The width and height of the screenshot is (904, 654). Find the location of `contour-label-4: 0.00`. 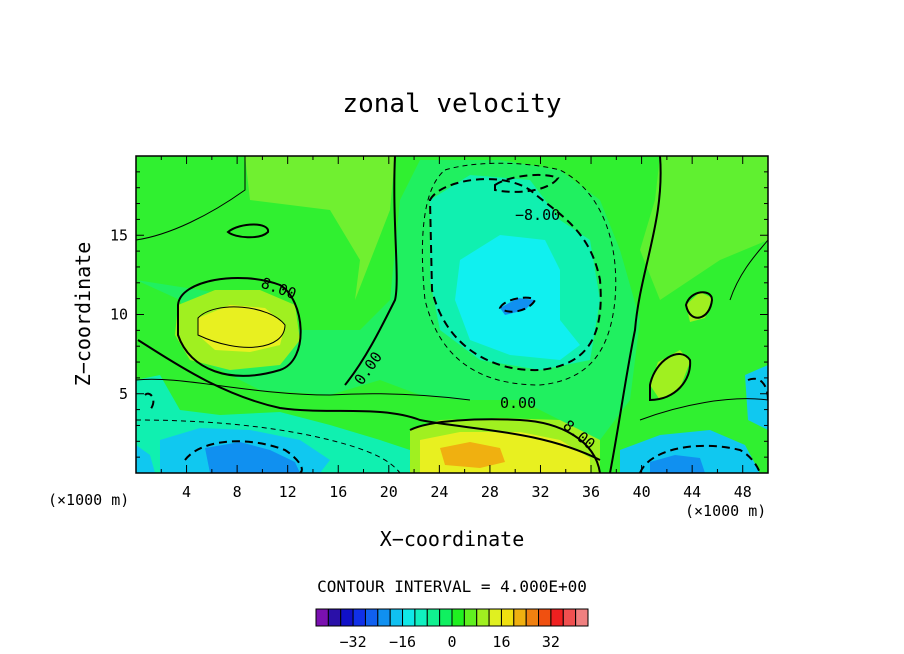

contour-label-4: 0.00 is located at coordinates (518, 403).